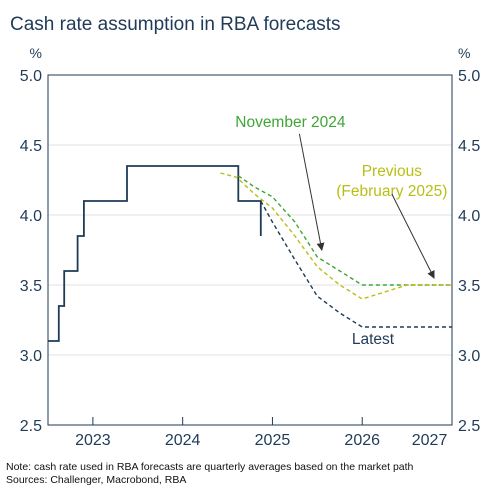 Image resolution: width=500 pixels, height=500 pixels. Describe the element at coordinates (31, 76) in the screenshot. I see `y-tick-label-left: 5.0` at that location.